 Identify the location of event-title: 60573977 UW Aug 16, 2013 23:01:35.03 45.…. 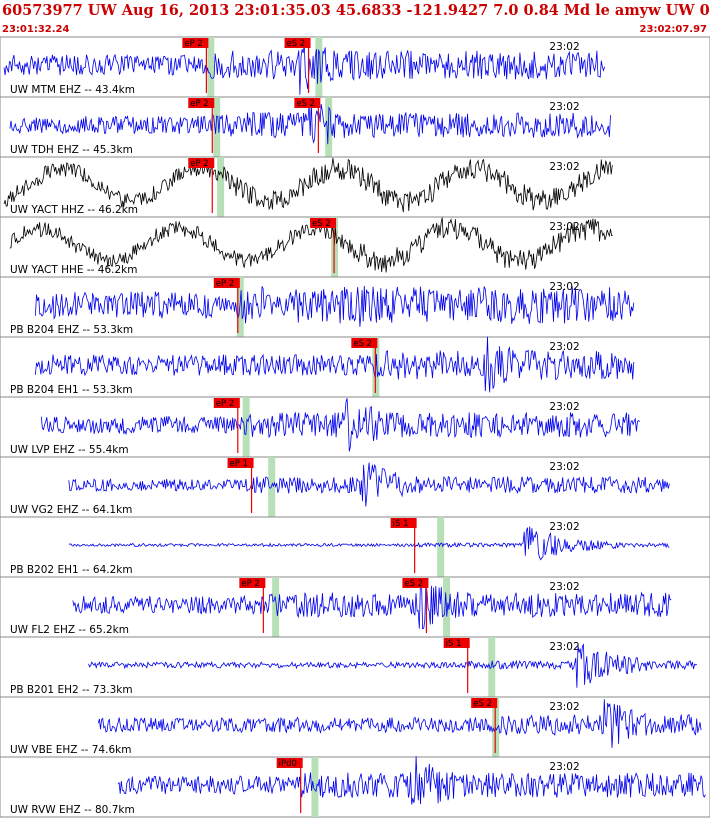
(356, 10).